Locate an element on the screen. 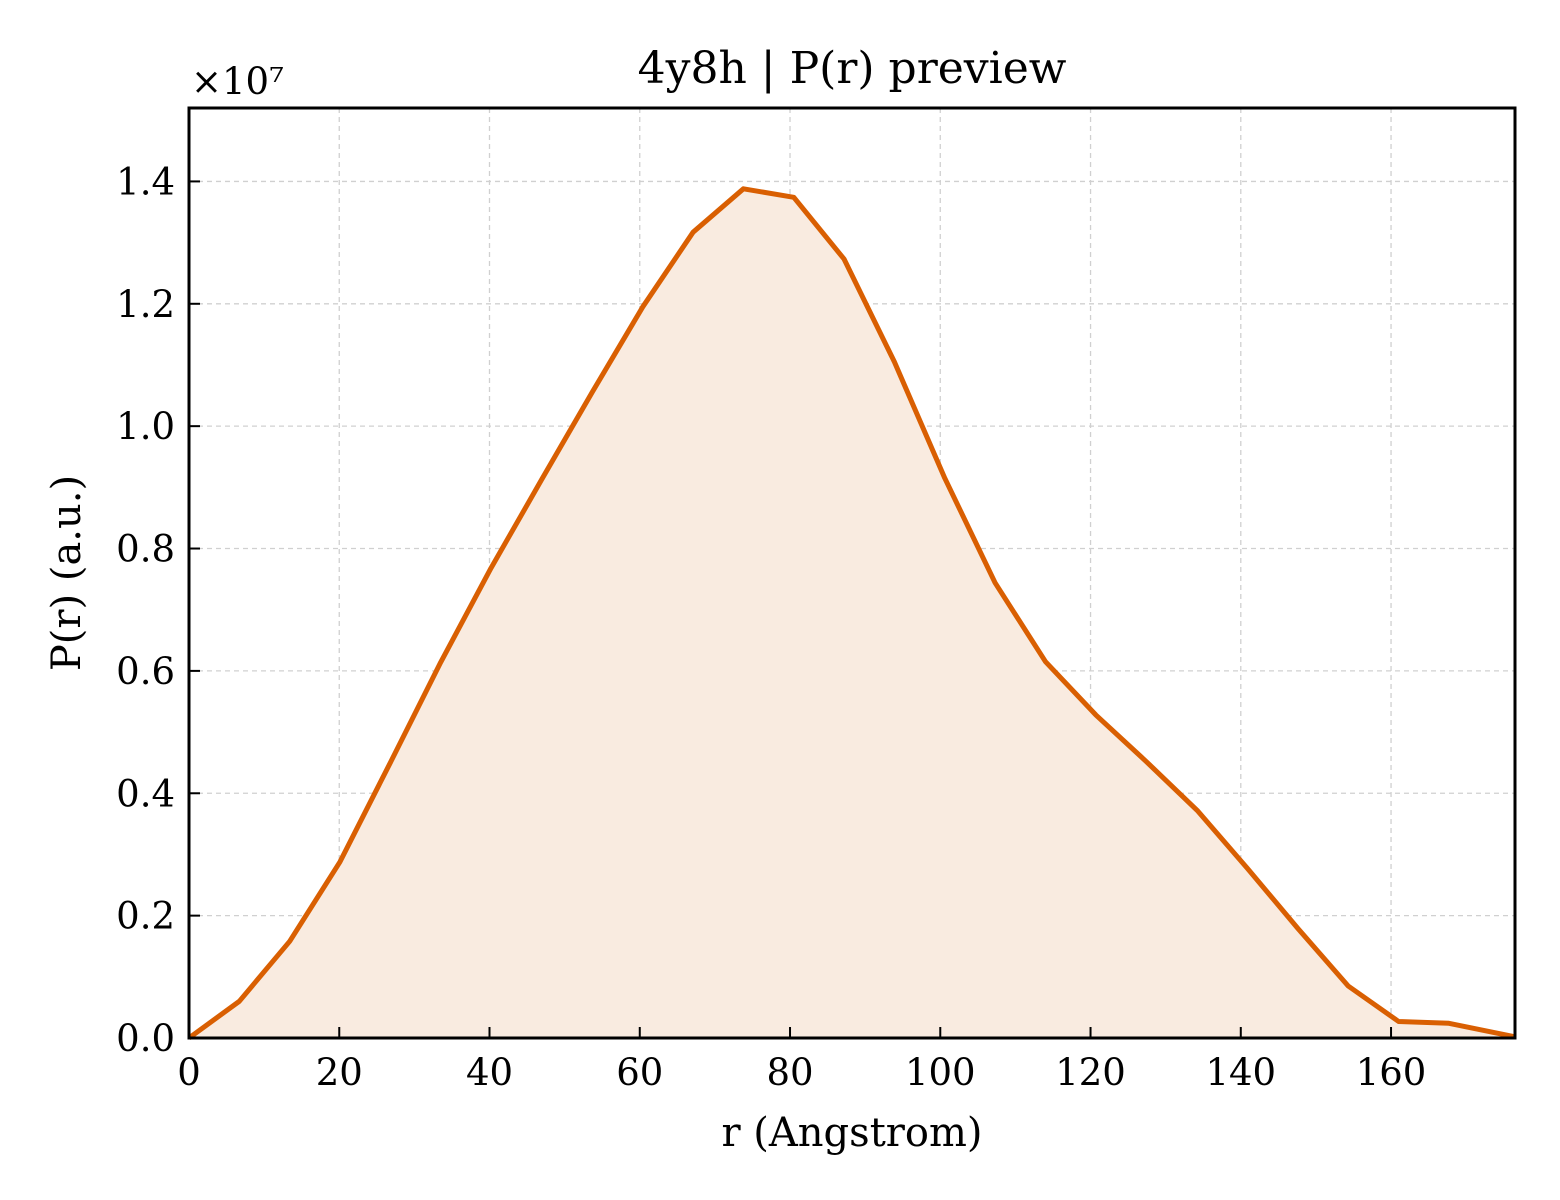  x-tick-label: 40 is located at coordinates (489, 1072).